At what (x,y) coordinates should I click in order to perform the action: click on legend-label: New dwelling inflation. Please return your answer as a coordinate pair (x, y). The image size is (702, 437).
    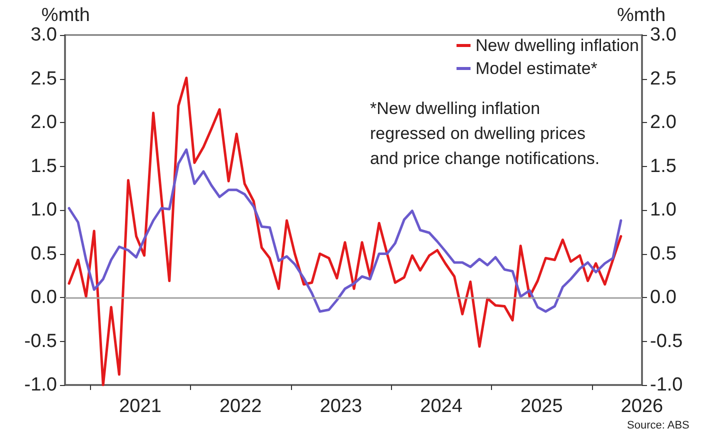
    Looking at the image, I should click on (558, 45).